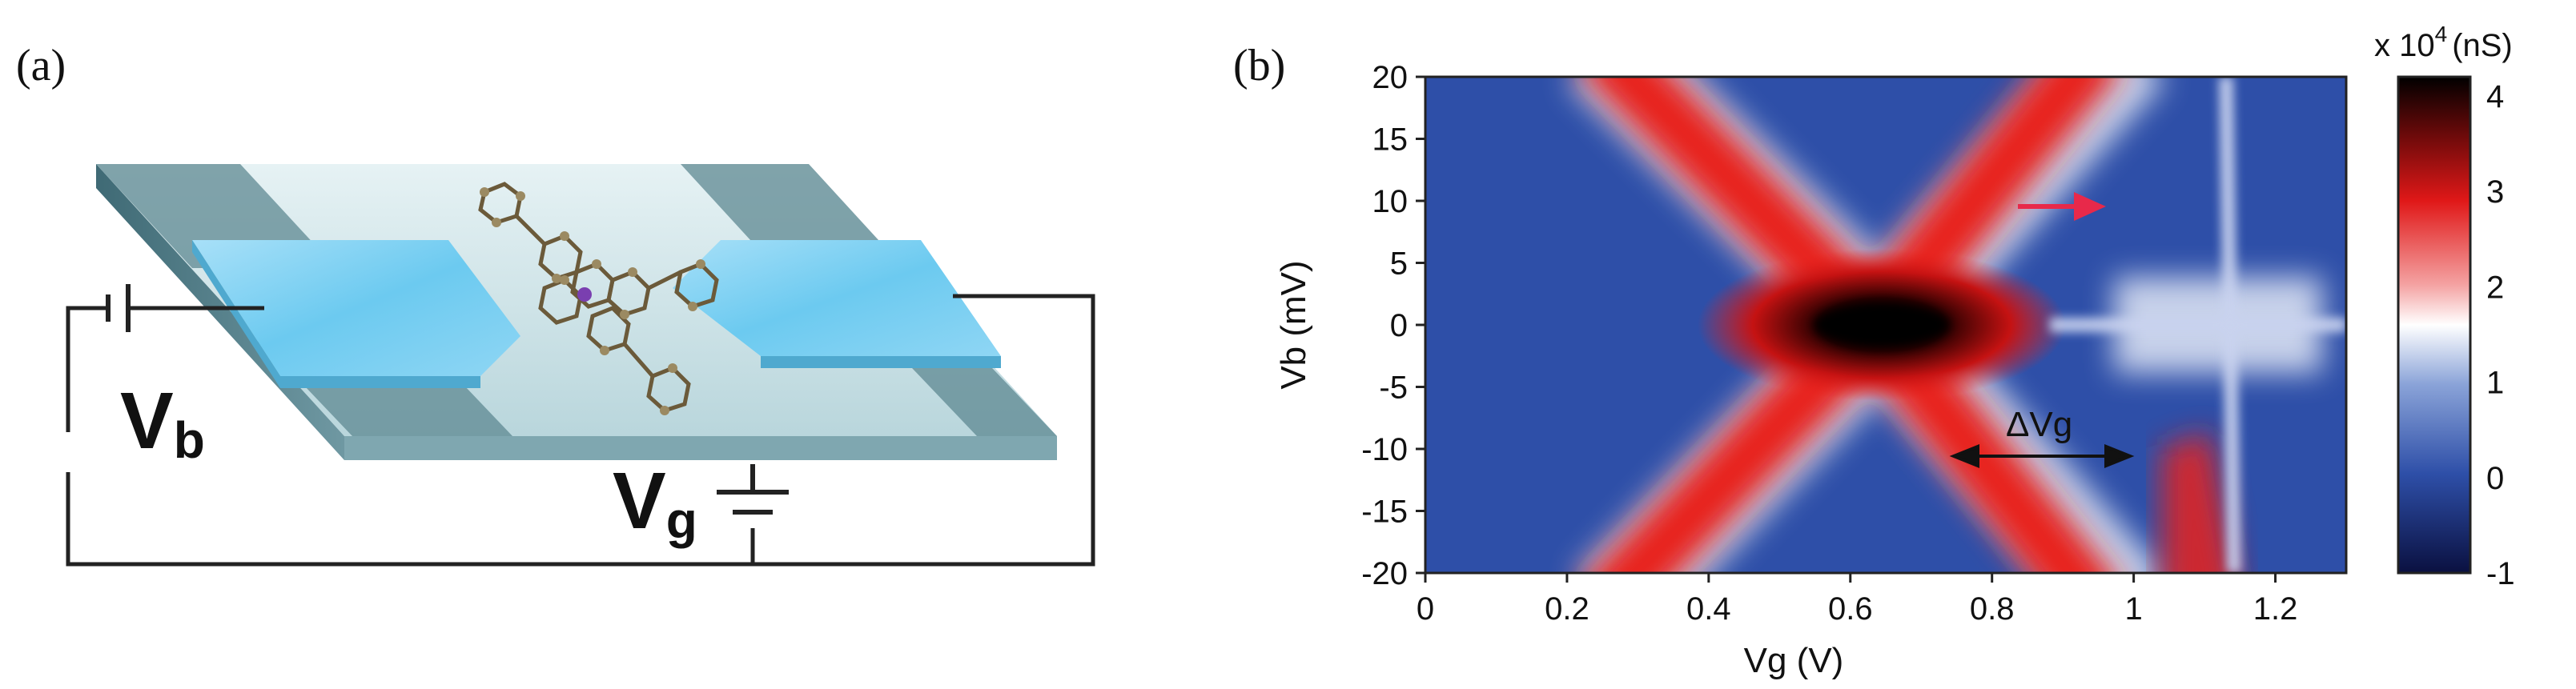  Describe the element at coordinates (2443, 42) in the screenshot. I see `colorbar-title: x 104 (nS)` at that location.